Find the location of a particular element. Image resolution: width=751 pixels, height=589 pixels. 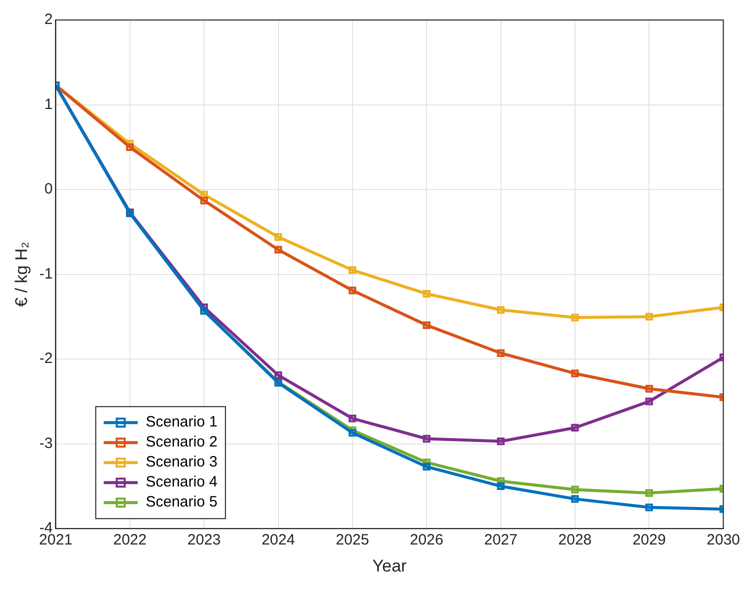

x-tick-label: 2024 is located at coordinates (278, 540).